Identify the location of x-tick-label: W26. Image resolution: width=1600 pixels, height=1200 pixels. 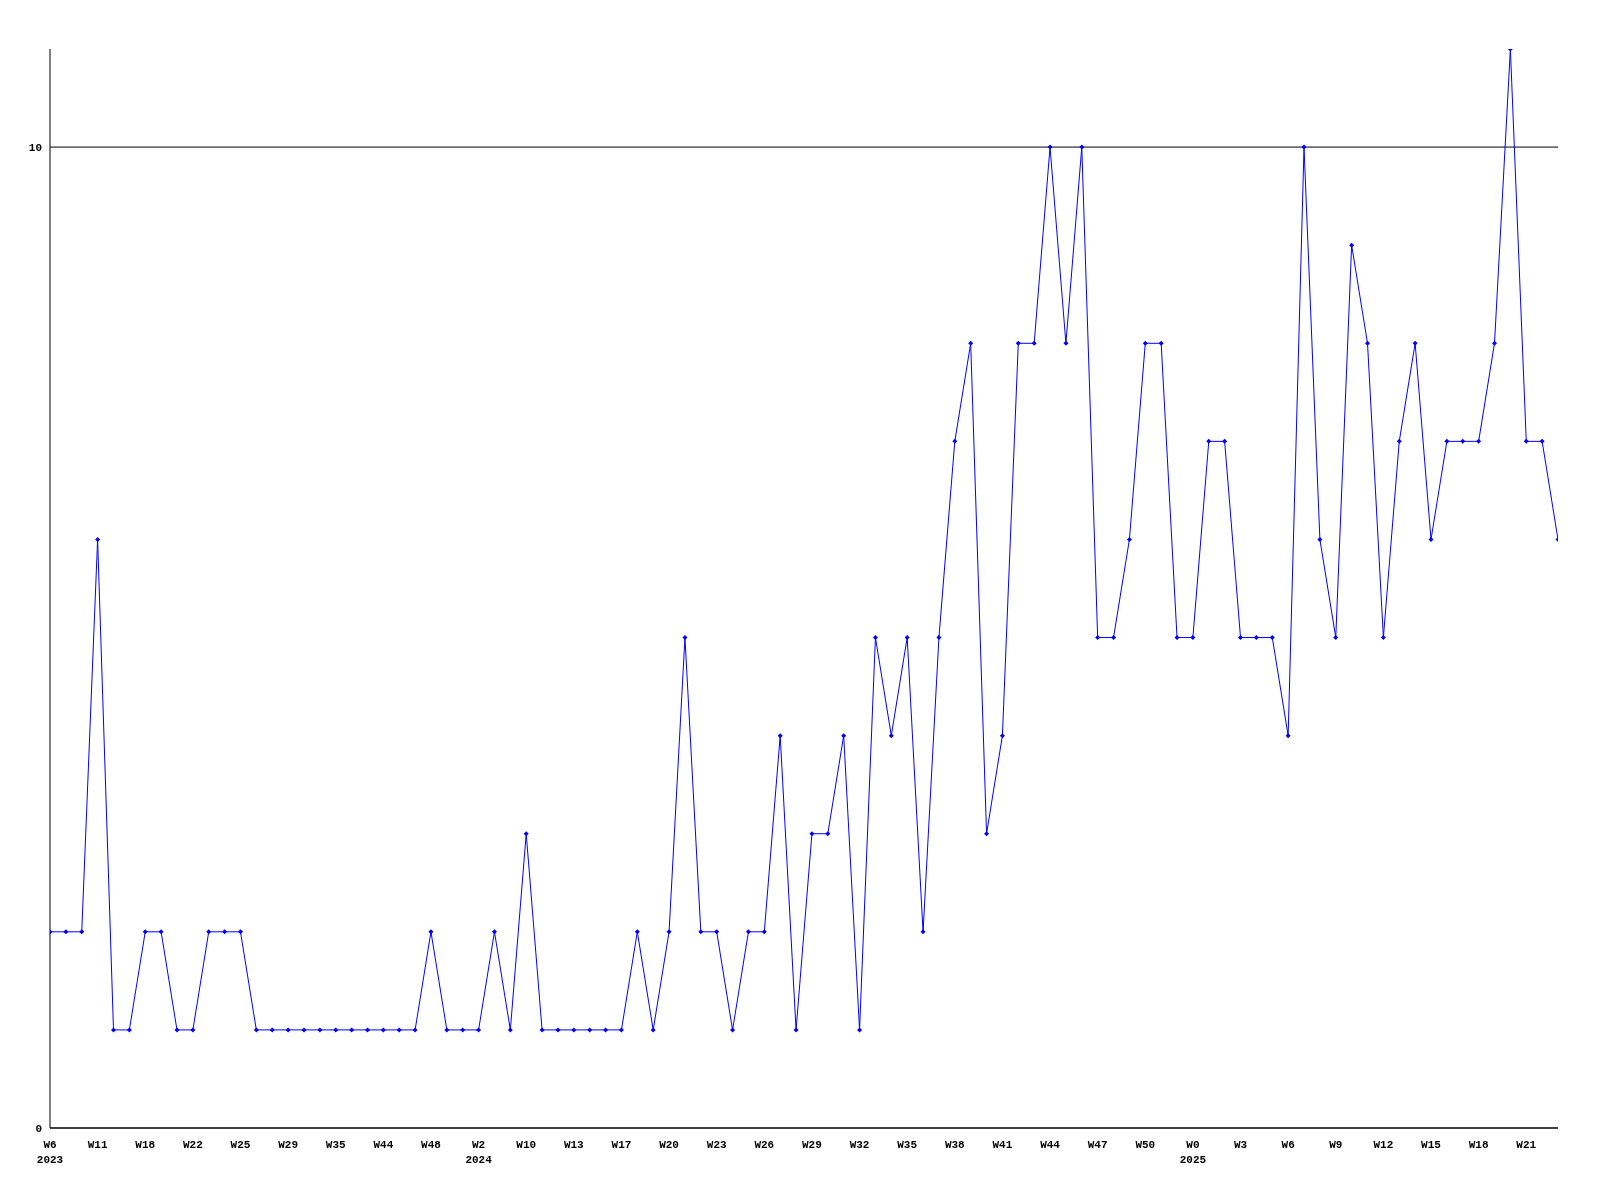
(764, 1145).